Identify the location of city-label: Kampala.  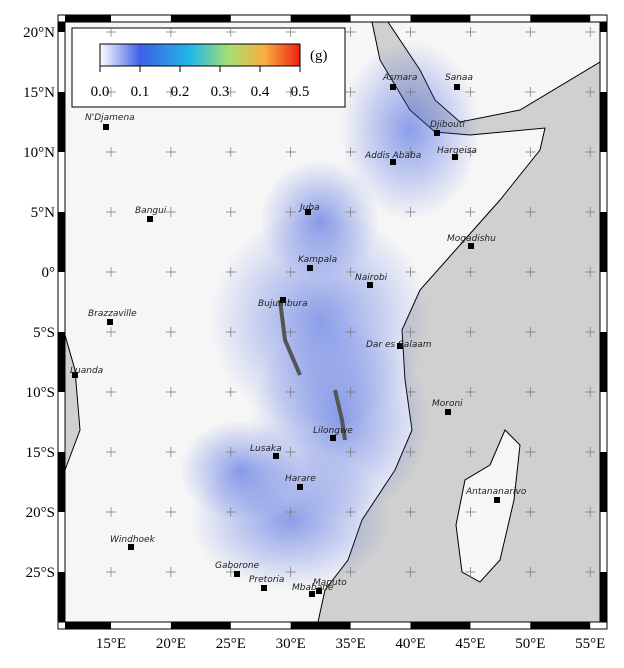
(317, 260).